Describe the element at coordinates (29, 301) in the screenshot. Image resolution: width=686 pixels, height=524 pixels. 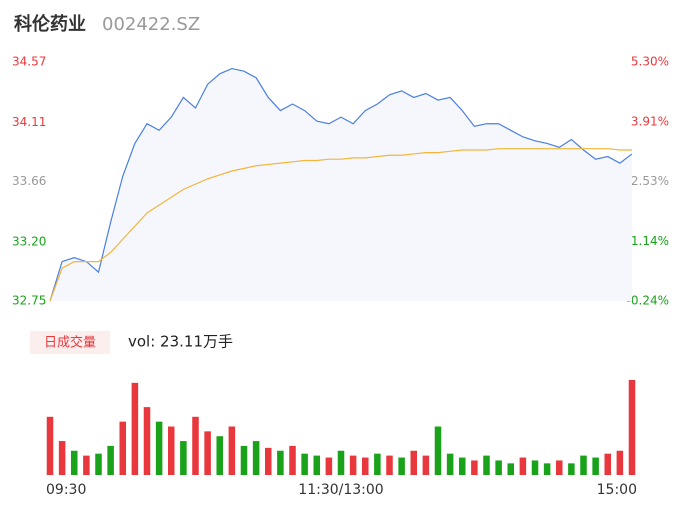
I see `y-tick-label: 32.75` at that location.